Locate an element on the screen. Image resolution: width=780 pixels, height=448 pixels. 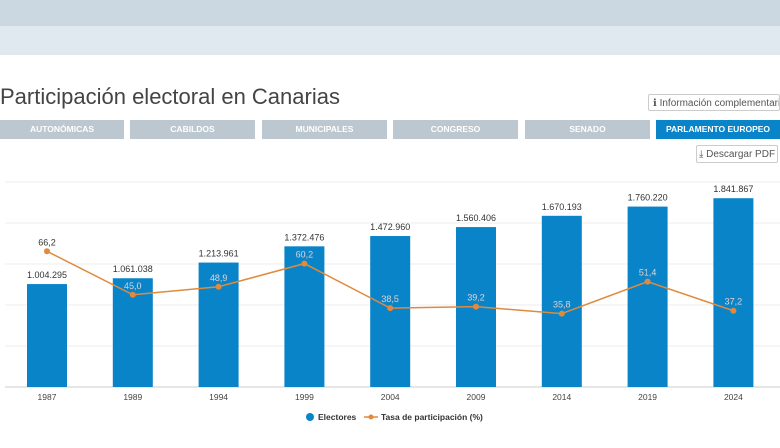
x-tick-label: 1989 is located at coordinates (132, 397).